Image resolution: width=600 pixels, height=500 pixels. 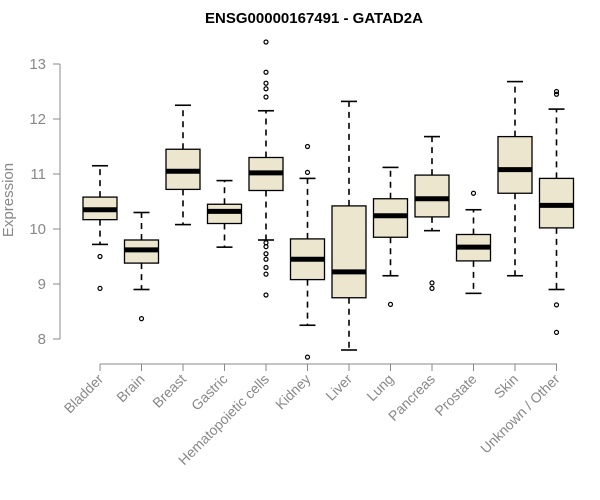 What do you see at coordinates (520, 414) in the screenshot?
I see `x-tick-label: Unknown / Other` at bounding box center [520, 414].